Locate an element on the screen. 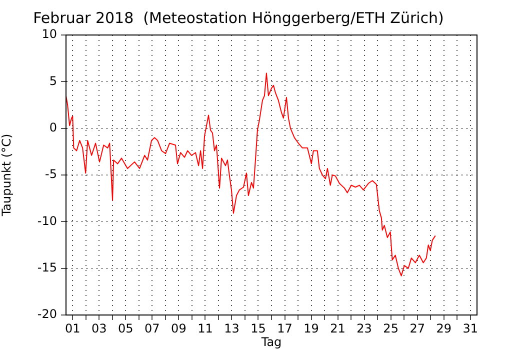 Image resolution: width=530 pixels, height=350 pixels. x-tick-label: 23 is located at coordinates (364, 328).